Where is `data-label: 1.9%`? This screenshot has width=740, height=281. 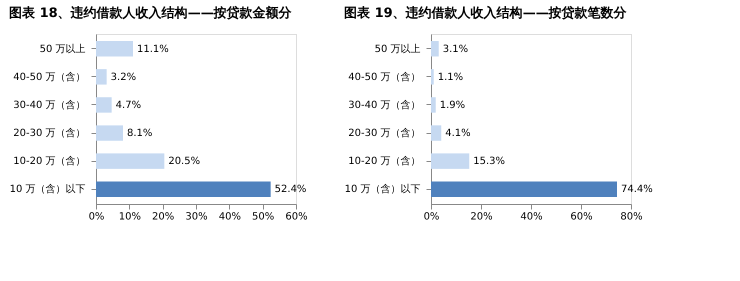 data-label: 1.9% is located at coordinates (453, 105).